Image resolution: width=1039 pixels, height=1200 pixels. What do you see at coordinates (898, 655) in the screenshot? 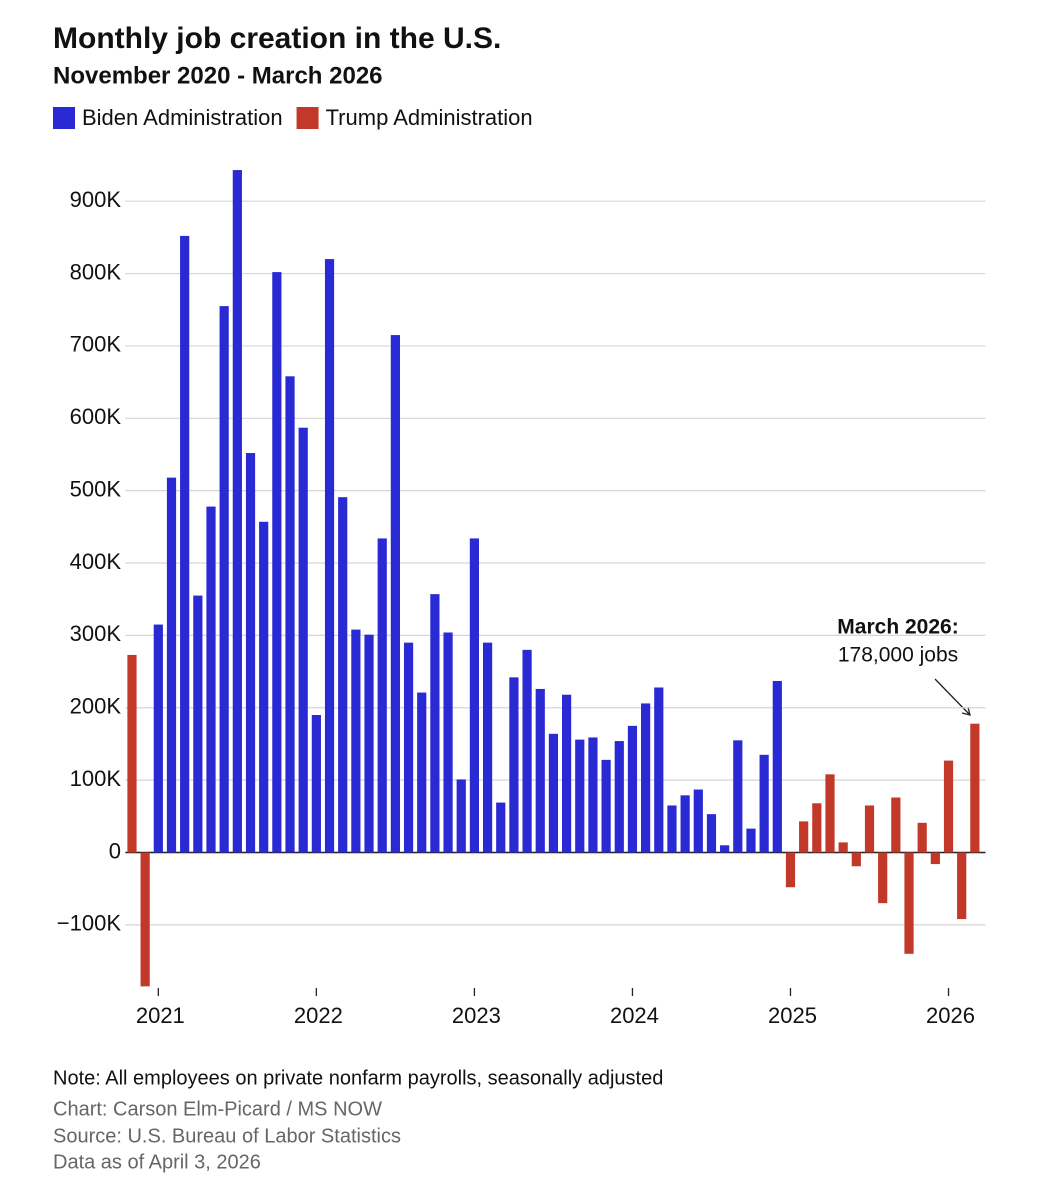
I see `annotation-text: 178,000 jobs` at bounding box center [898, 655].